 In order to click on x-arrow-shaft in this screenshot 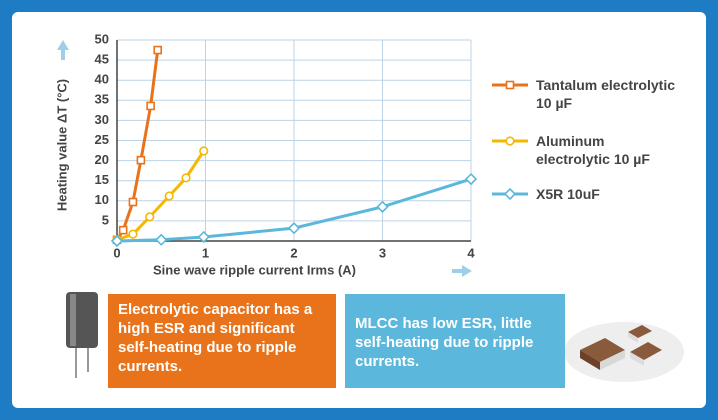, I will do `click(457, 271)`.